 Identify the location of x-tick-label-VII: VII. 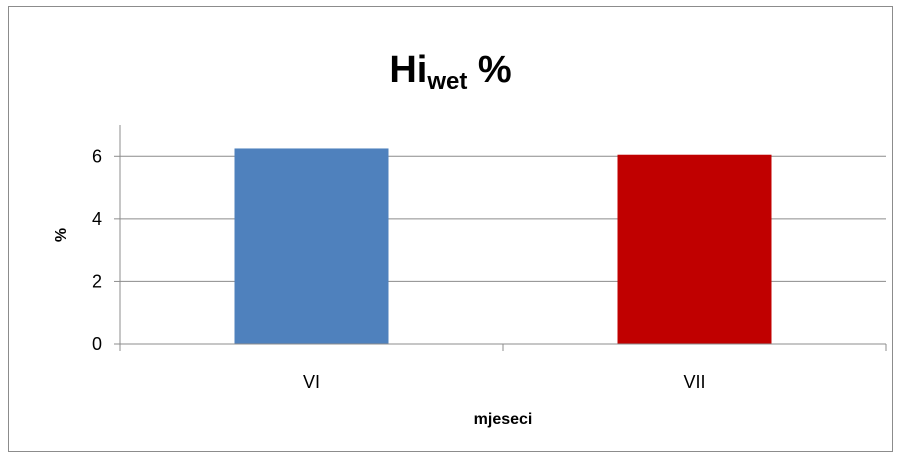
(694, 382).